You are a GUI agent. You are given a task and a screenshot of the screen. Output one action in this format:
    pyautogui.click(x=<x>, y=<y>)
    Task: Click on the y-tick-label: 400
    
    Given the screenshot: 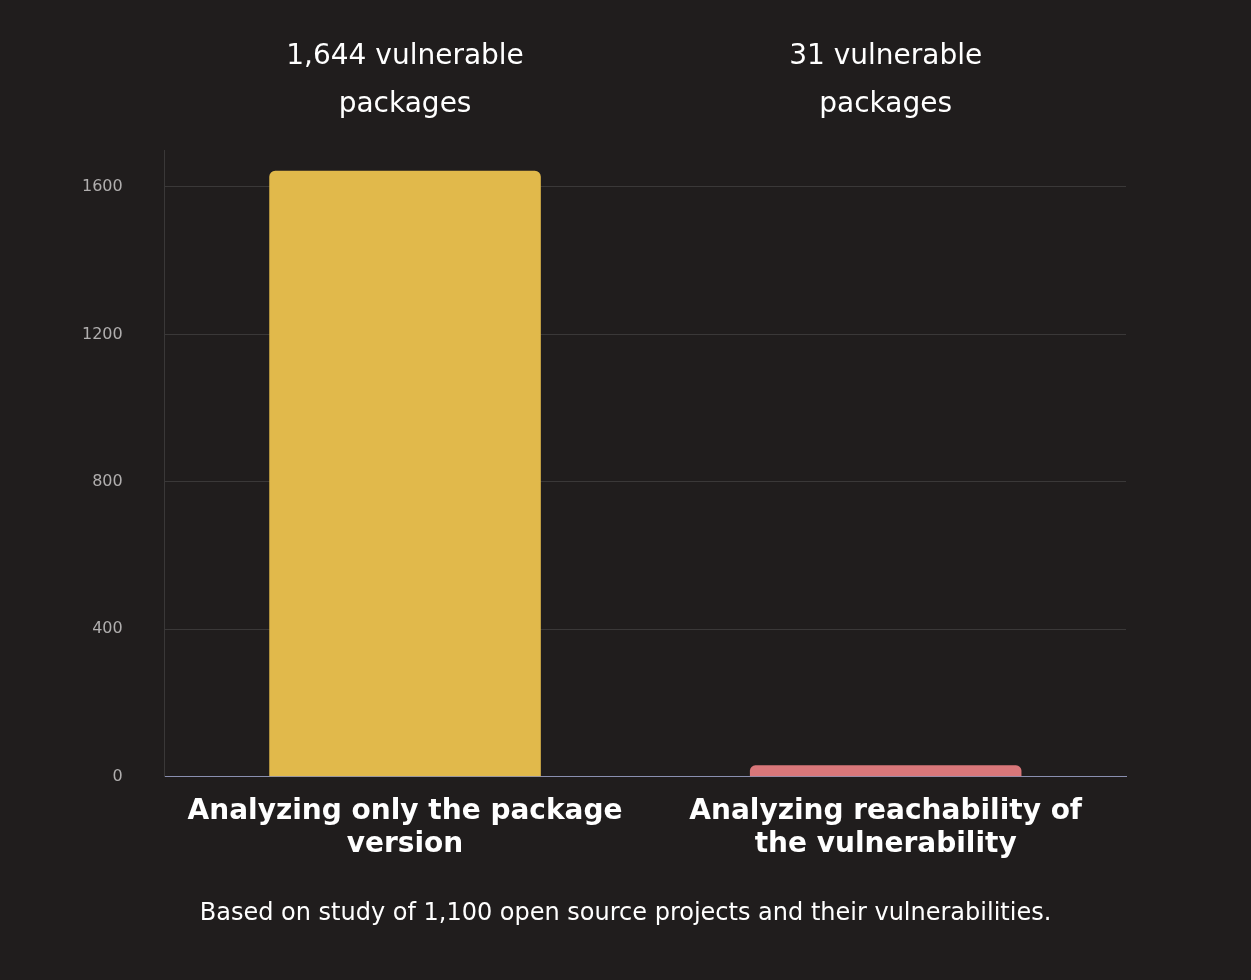 What is the action you would take?
    pyautogui.click(x=107, y=628)
    